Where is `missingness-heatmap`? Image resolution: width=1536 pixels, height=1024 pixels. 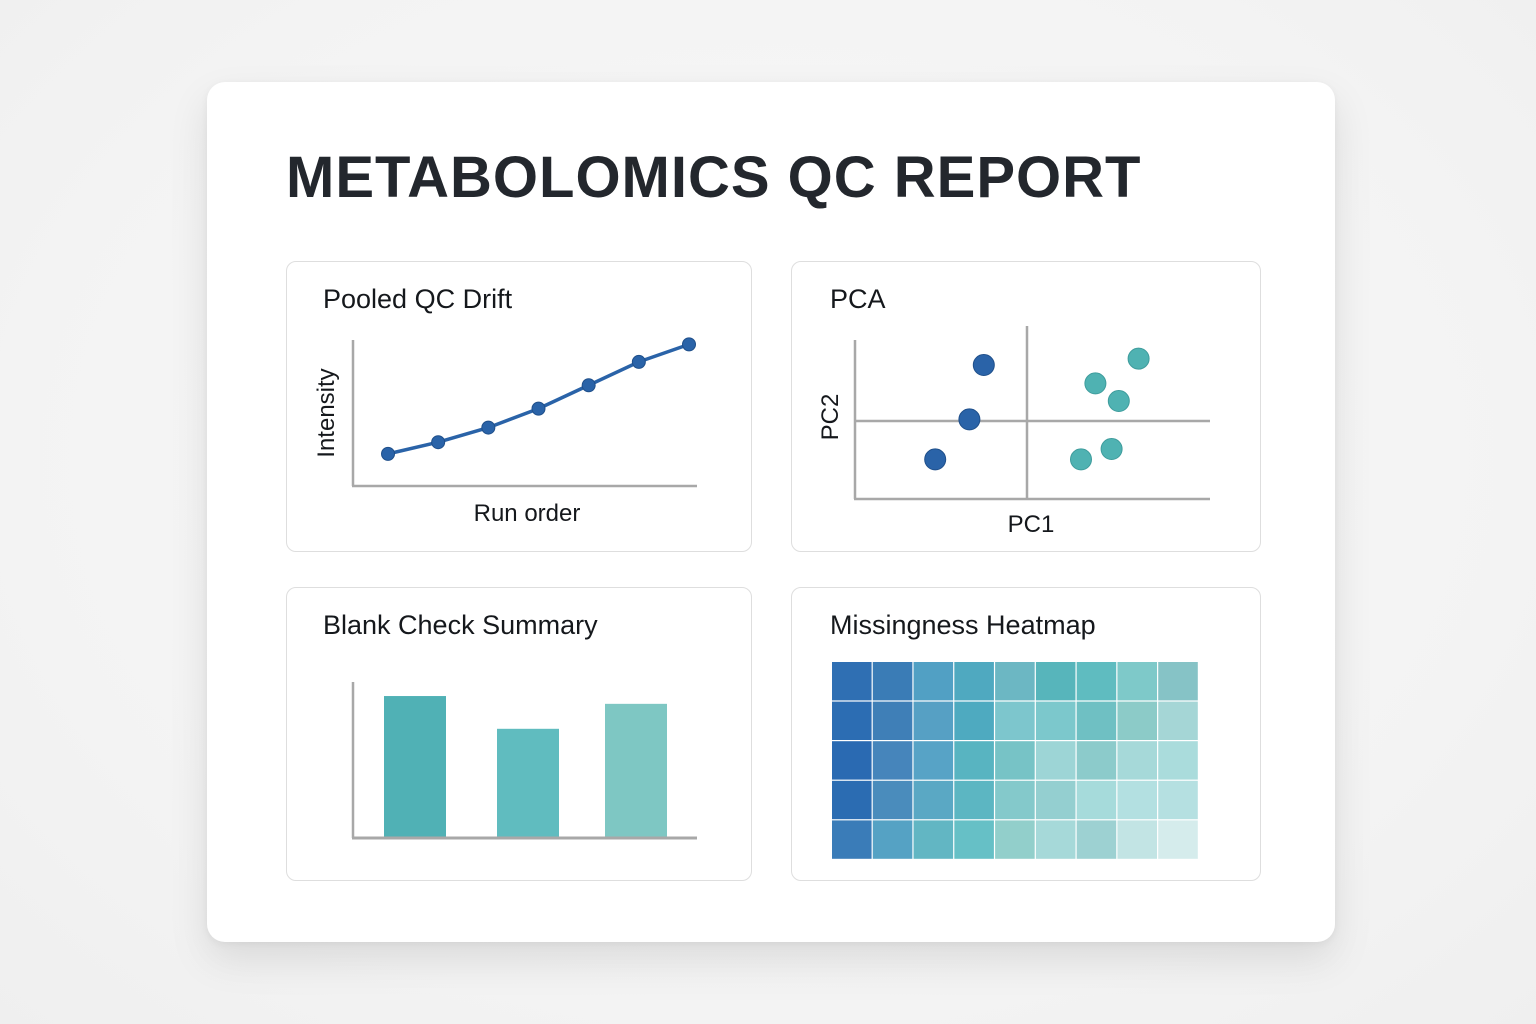 missingness-heatmap is located at coordinates (1015, 760).